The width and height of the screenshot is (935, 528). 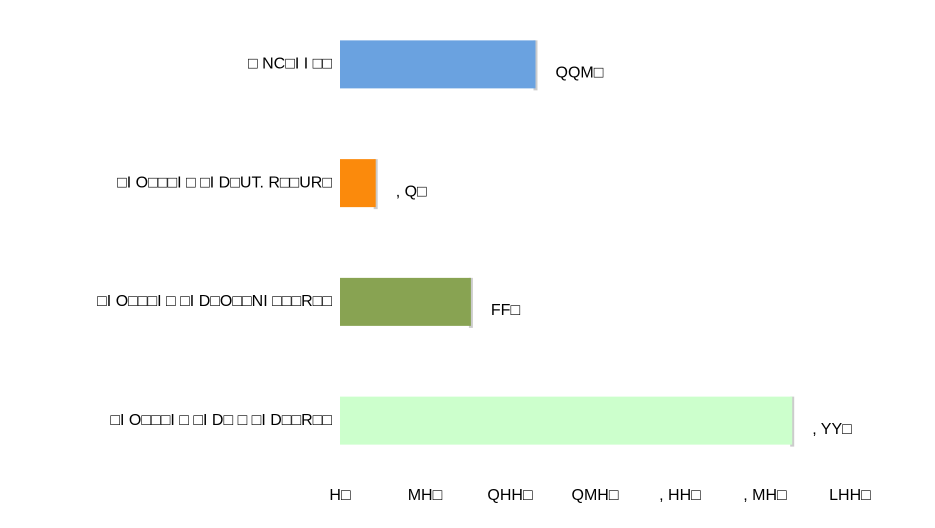 I want to click on x-tick-label: , MH□, so click(x=765, y=495).